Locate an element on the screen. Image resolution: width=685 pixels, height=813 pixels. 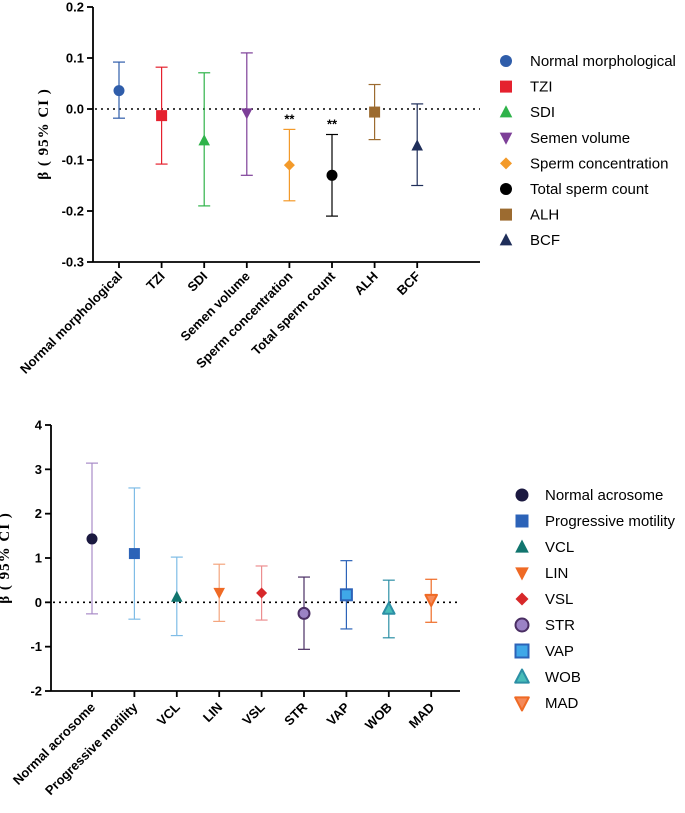
chart-2-legend-label: VCL is located at coordinates (559, 547).